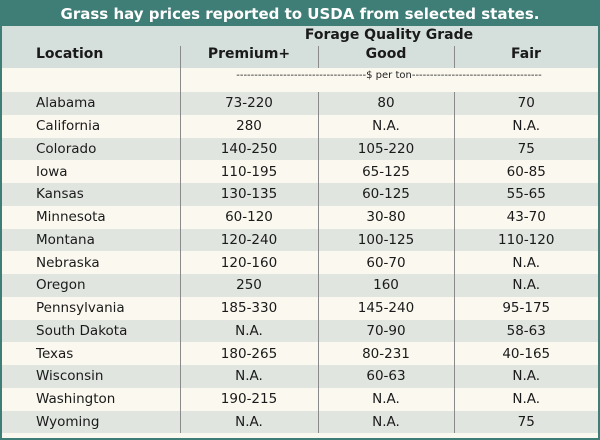  I want to click on premium-price-cell: 120-160, so click(248, 262).